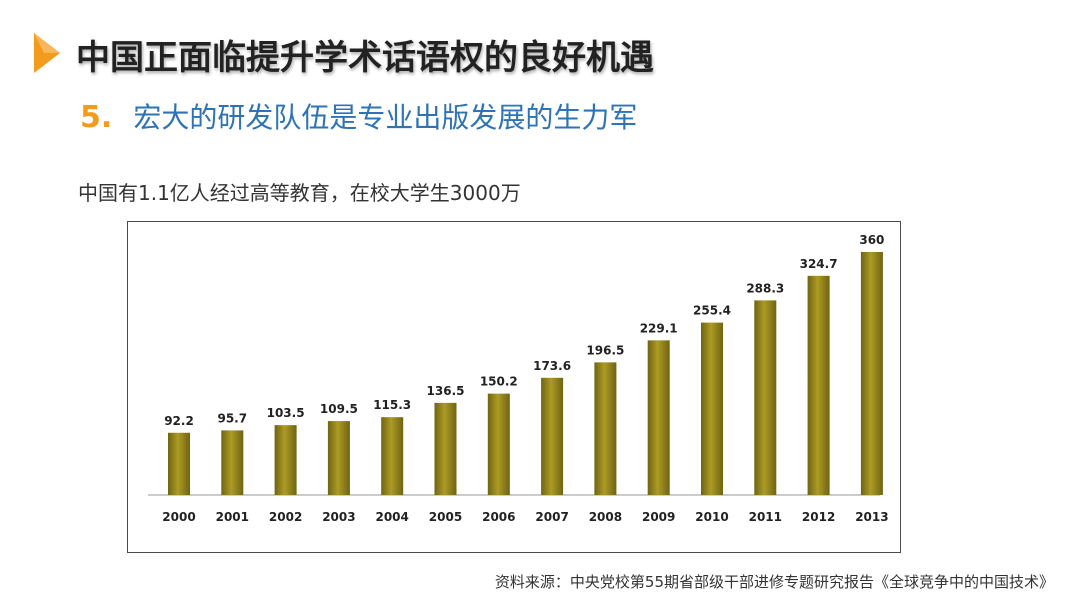 The width and height of the screenshot is (1080, 608). What do you see at coordinates (552, 366) in the screenshot?
I see `value-label-2007: 173.6` at bounding box center [552, 366].